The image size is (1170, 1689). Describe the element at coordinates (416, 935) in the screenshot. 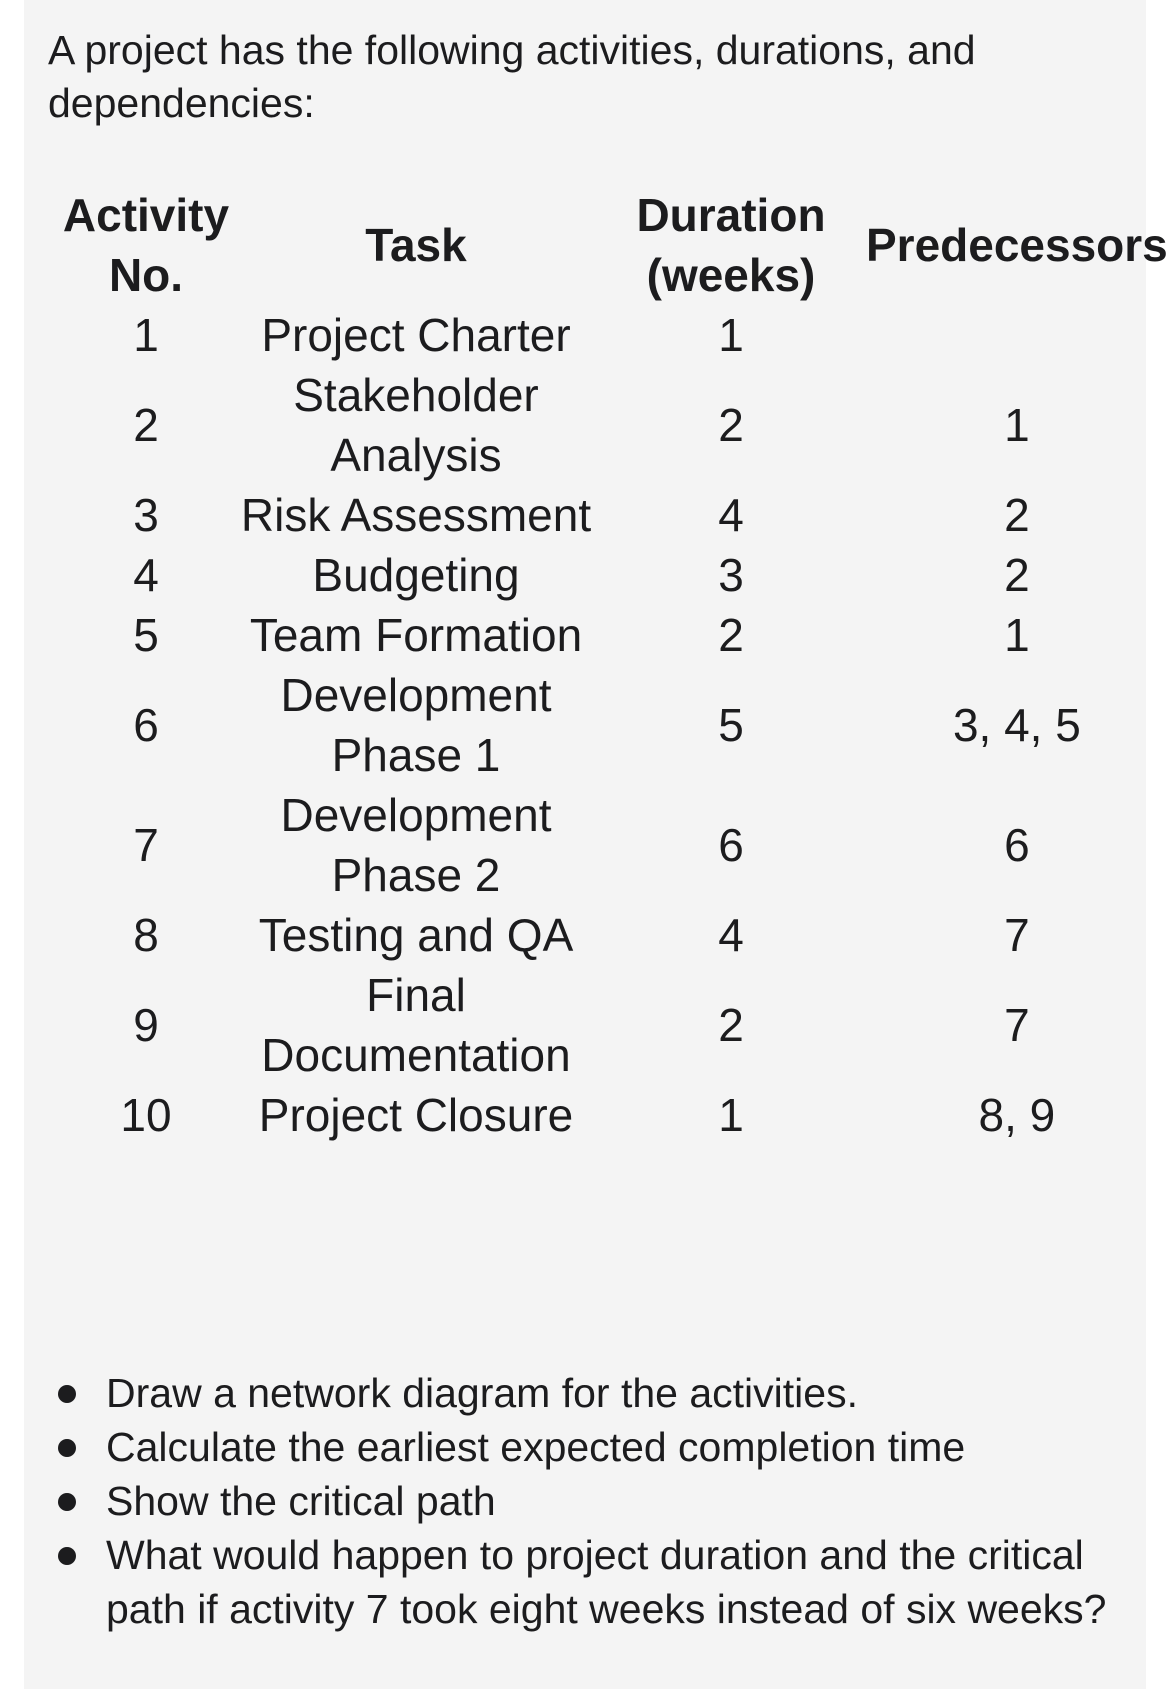

I see `cell-task: Testing and QA` at that location.